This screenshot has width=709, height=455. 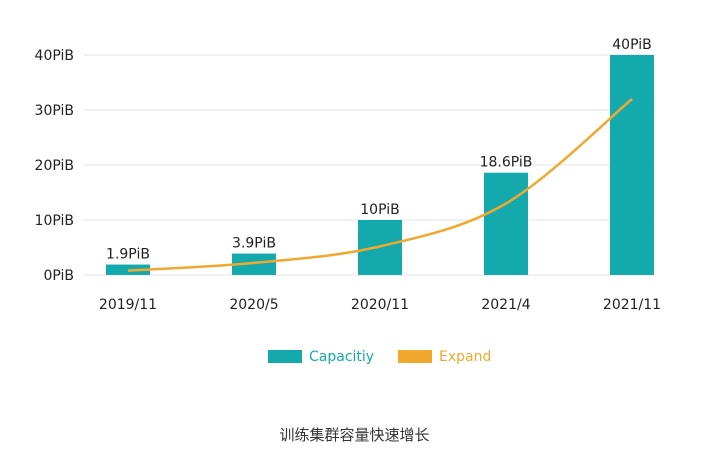 I want to click on bar-data-label: 18.6PiB, so click(x=506, y=163).